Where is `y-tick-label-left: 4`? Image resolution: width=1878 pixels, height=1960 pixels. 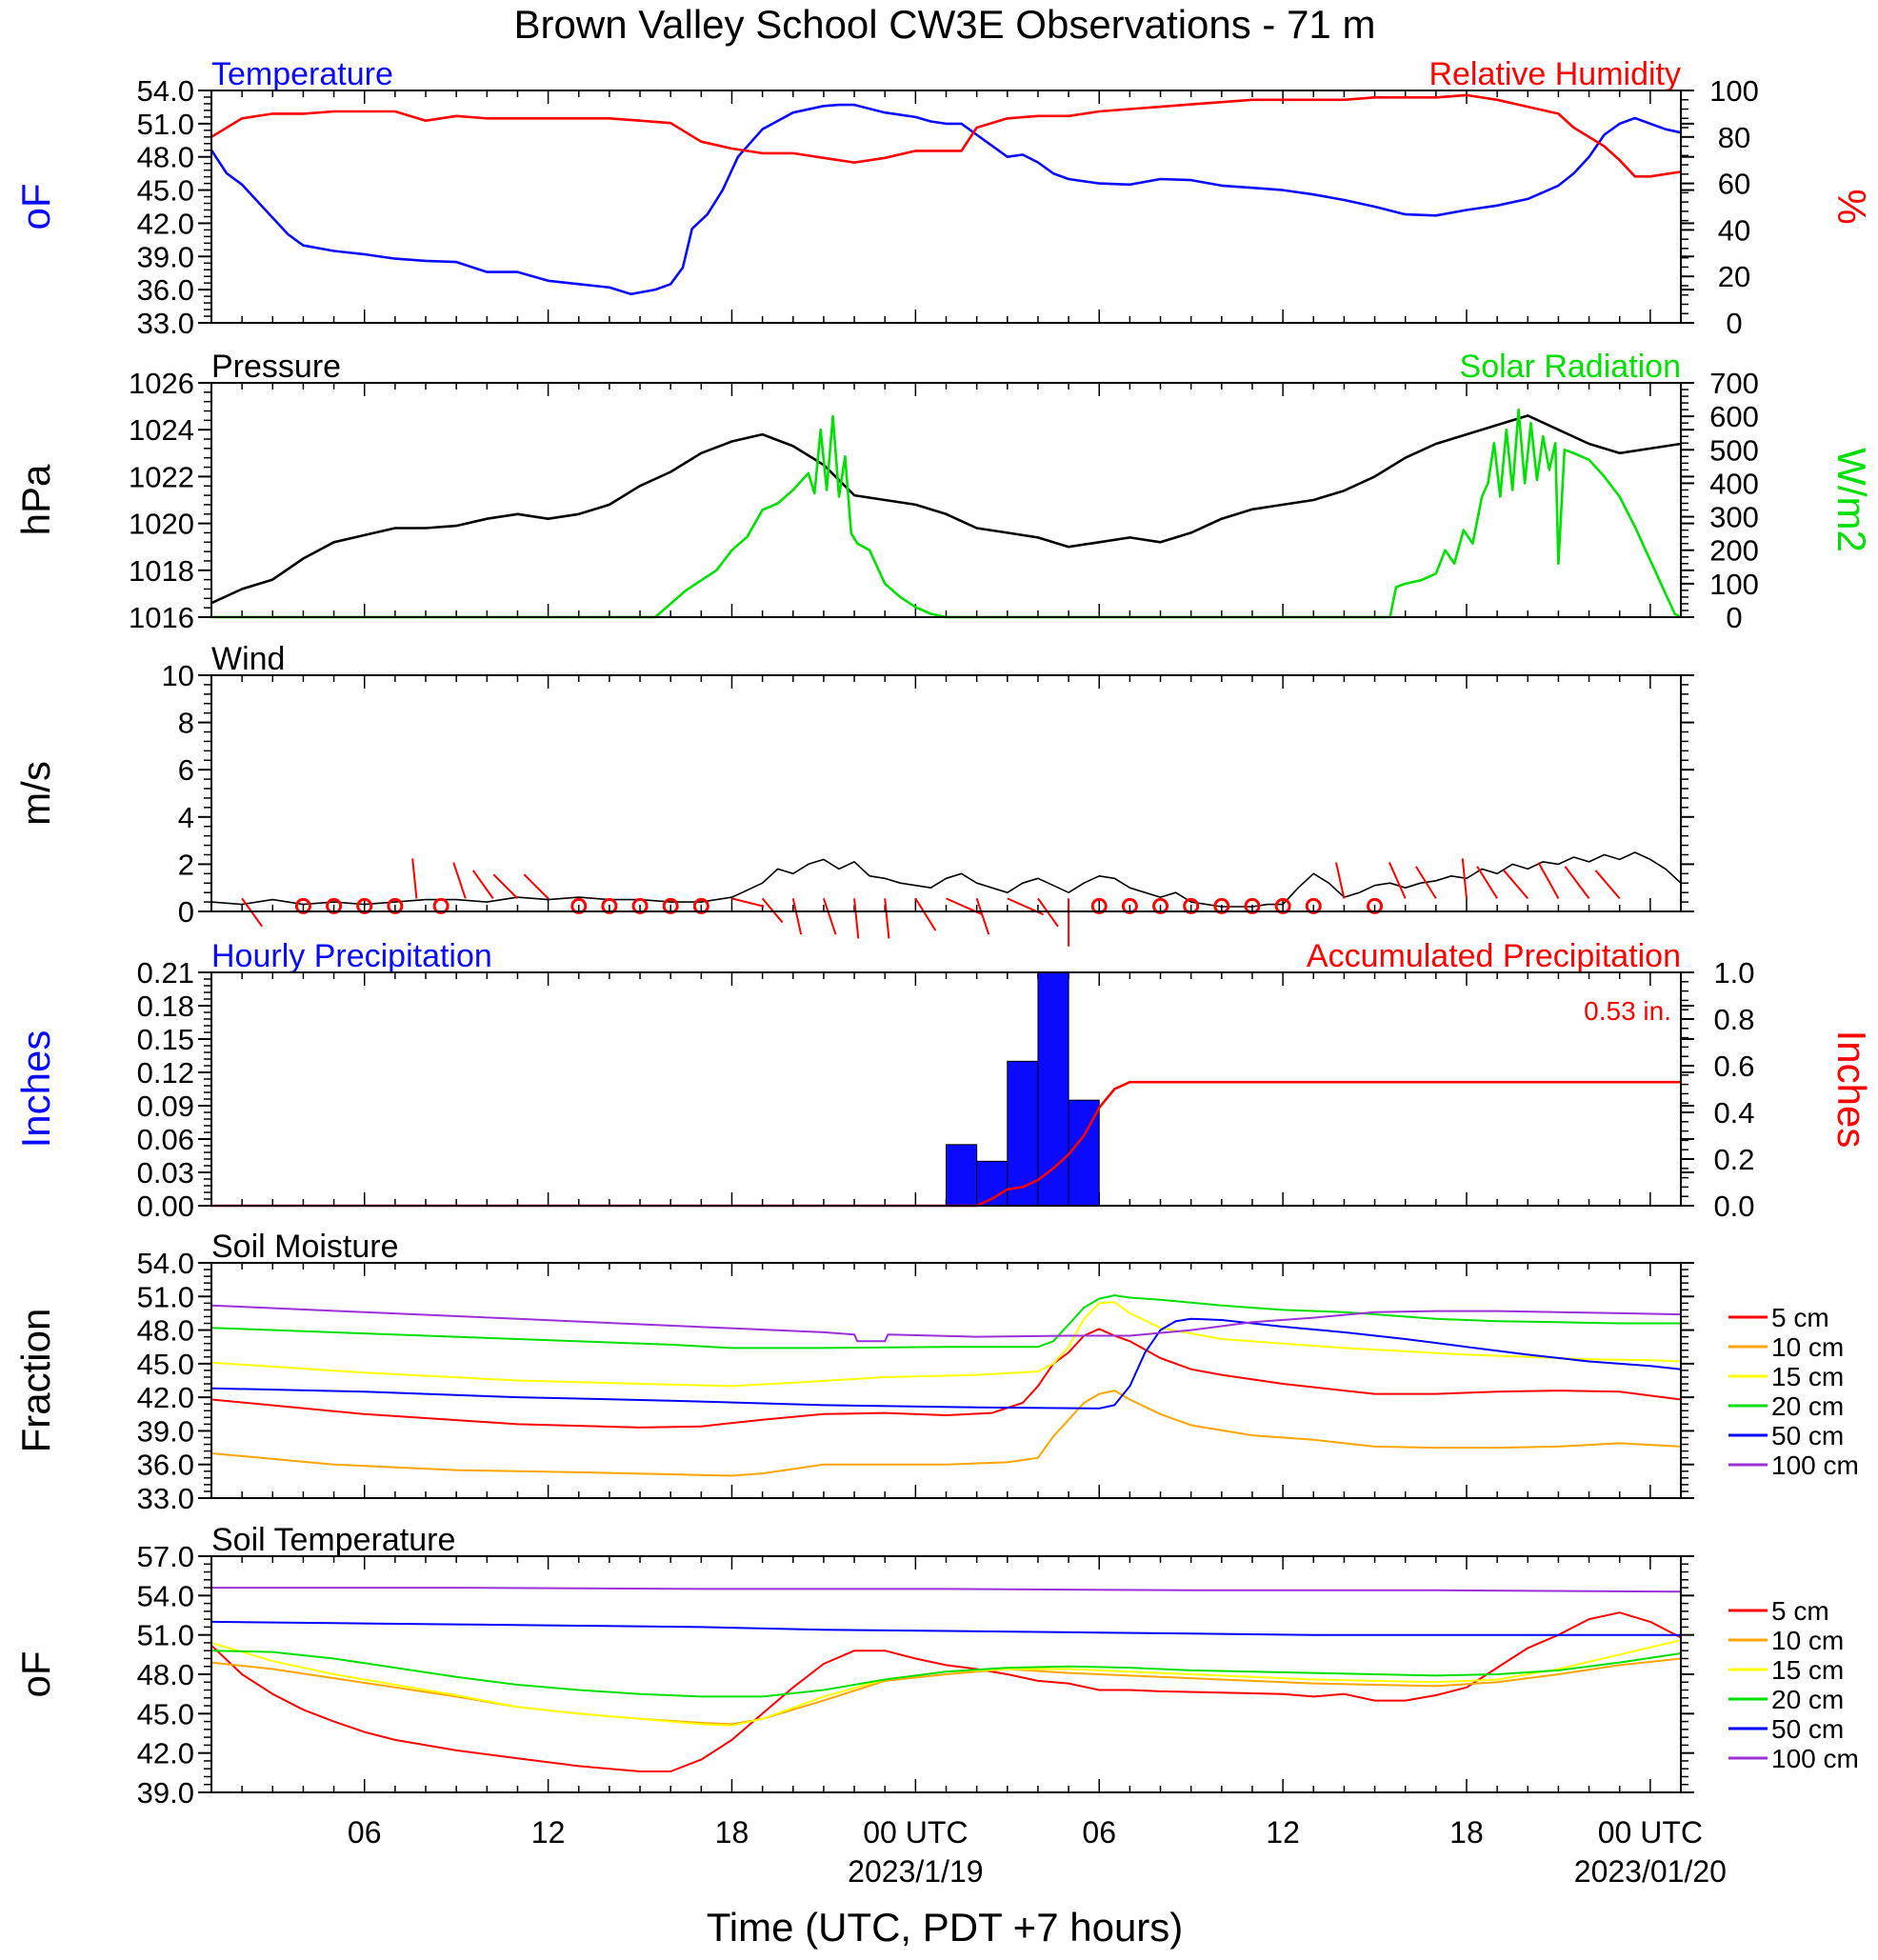
y-tick-label-left: 4 is located at coordinates (186, 817).